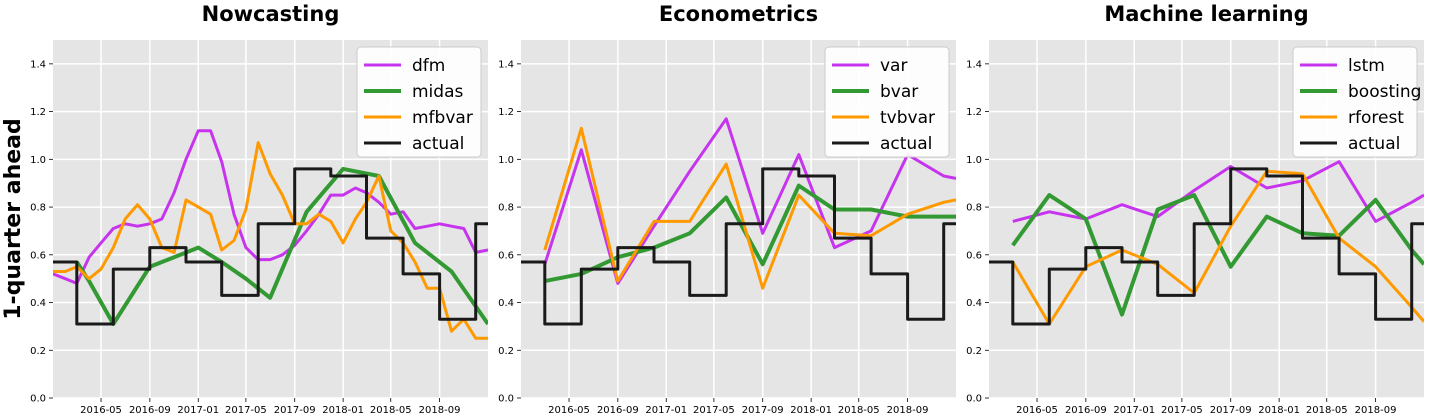 This screenshot has height=419, width=1430. Describe the element at coordinates (907, 118) in the screenshot. I see `legend-label-tvbvar: tvbvar` at that location.